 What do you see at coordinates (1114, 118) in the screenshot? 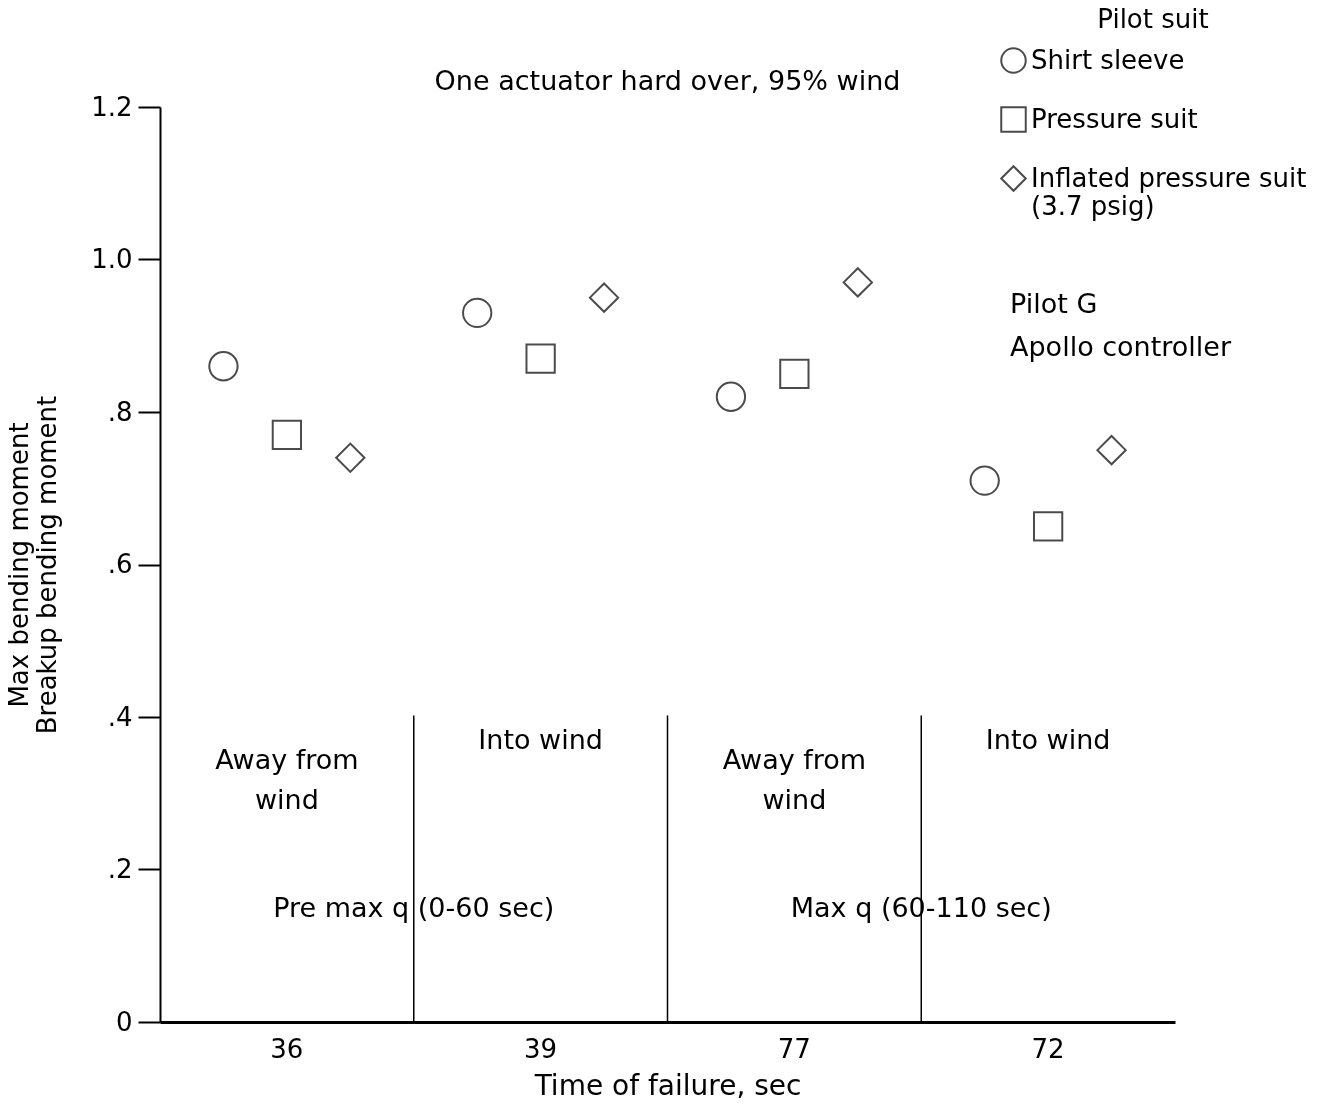
I see `legend-label: Pressure suit` at bounding box center [1114, 118].